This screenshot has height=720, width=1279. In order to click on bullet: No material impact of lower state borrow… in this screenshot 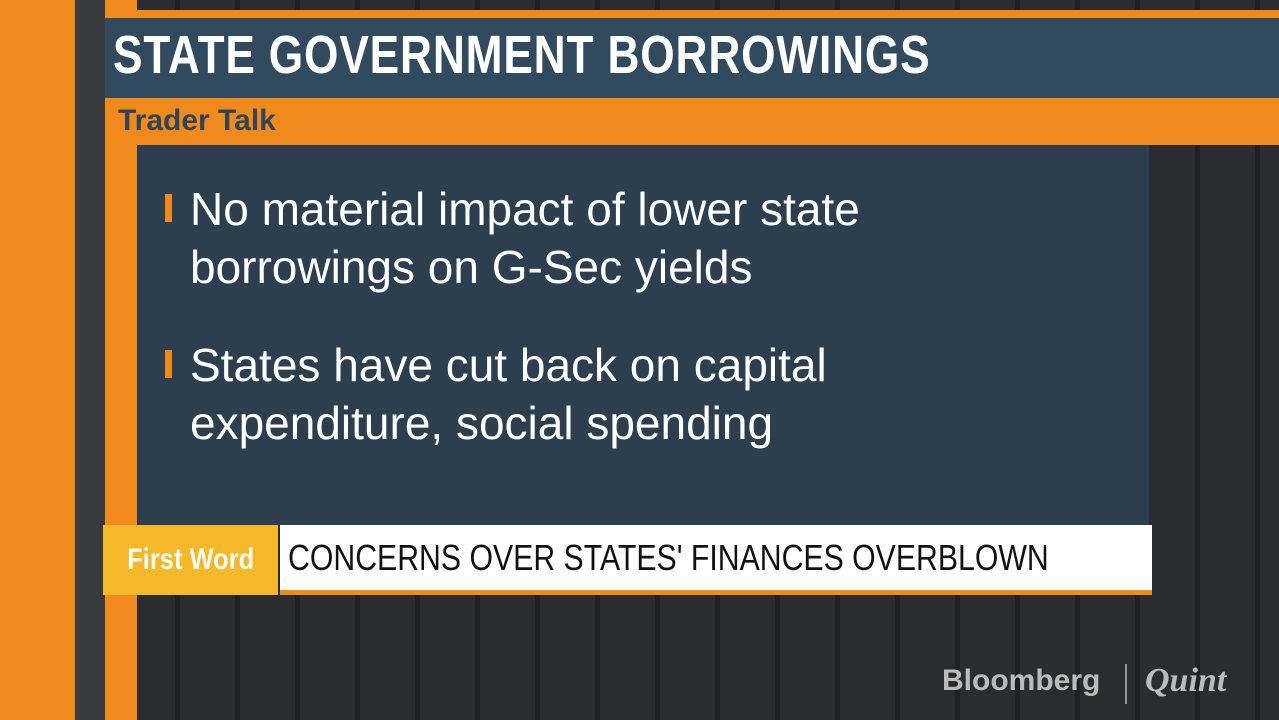, I will do `click(525, 238)`.